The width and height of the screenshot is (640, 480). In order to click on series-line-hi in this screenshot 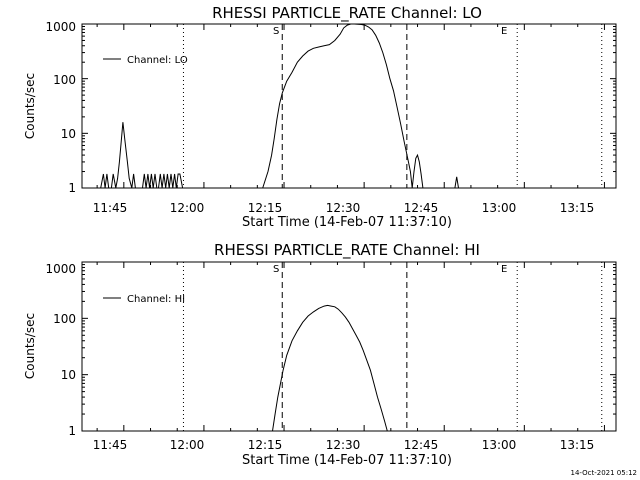, I will do `click(330, 368)`.